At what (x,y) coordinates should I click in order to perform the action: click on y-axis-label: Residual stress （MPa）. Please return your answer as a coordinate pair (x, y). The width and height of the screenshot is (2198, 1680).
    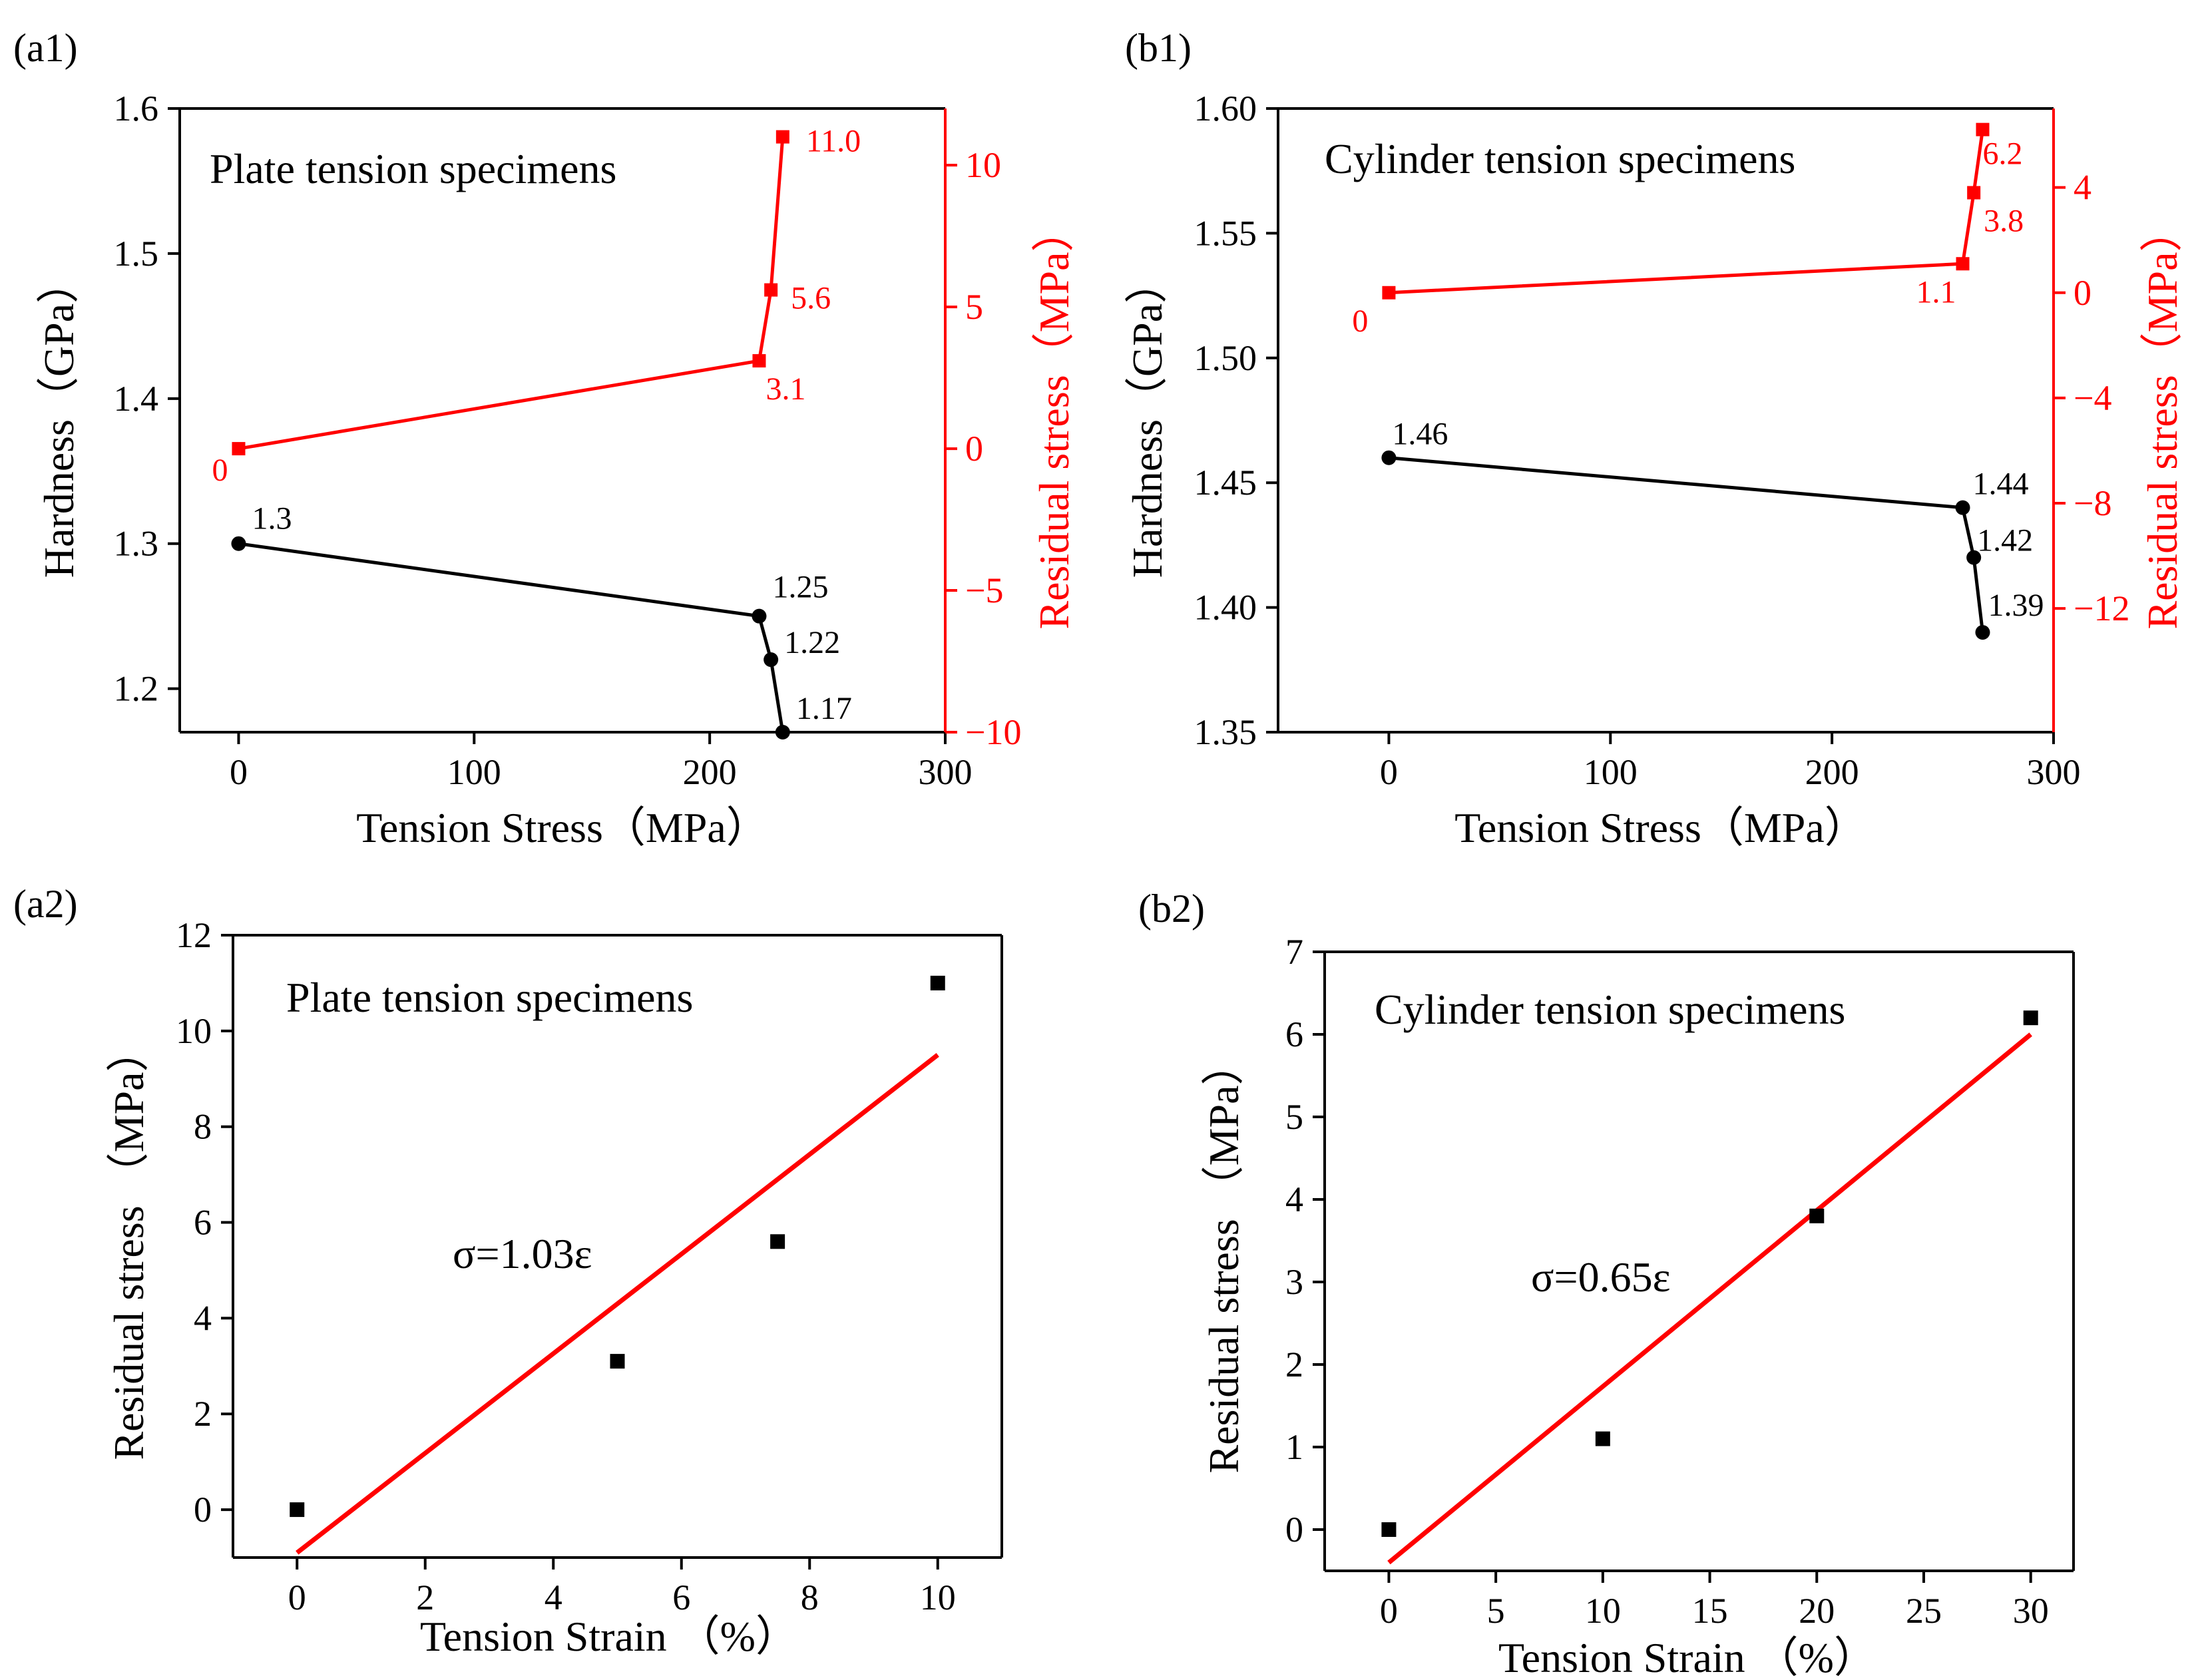
    Looking at the image, I should click on (1223, 1257).